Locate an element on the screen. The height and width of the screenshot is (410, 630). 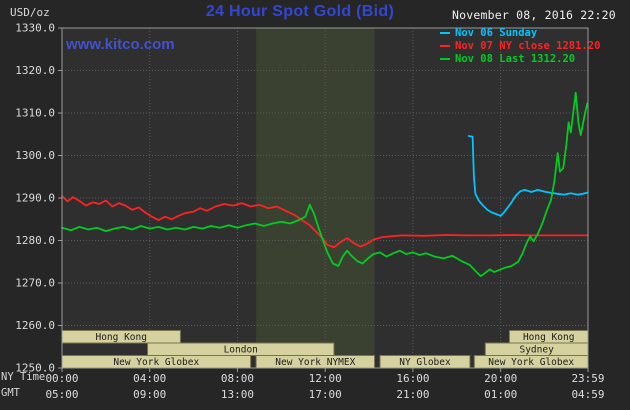
x-tick-gmt-label: 05:00 is located at coordinates (61, 394).